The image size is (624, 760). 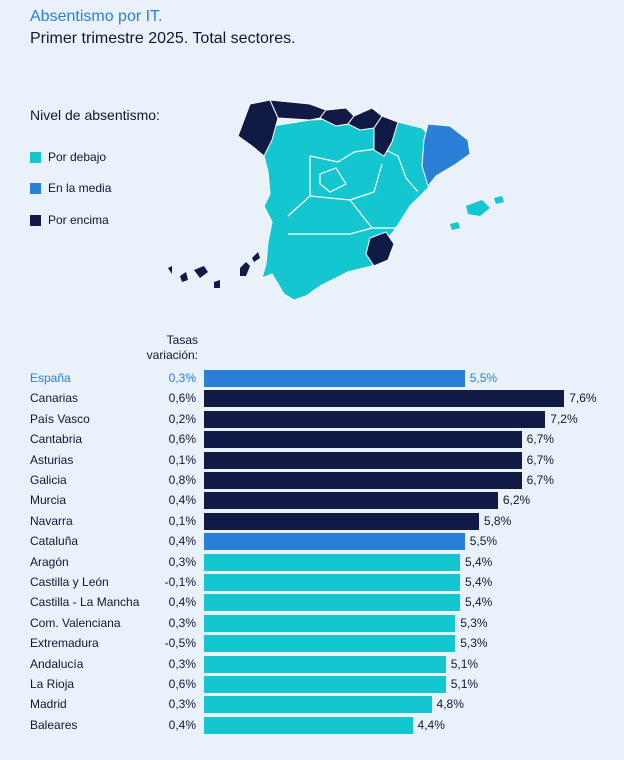 I want to click on bar-row: Cataluña 0,4% 5,5%, so click(x=312, y=542).